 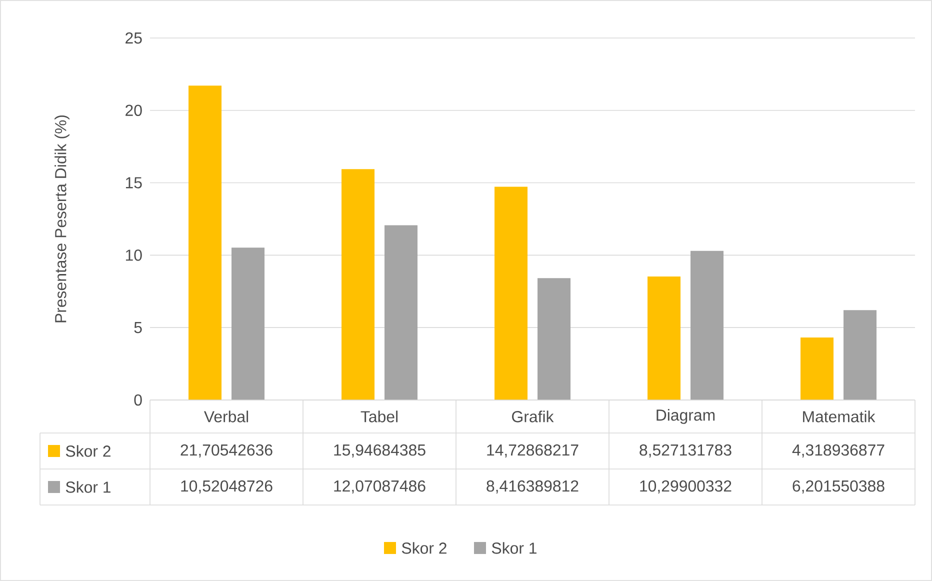 I want to click on x-tick-label: Grafik, so click(x=533, y=416).